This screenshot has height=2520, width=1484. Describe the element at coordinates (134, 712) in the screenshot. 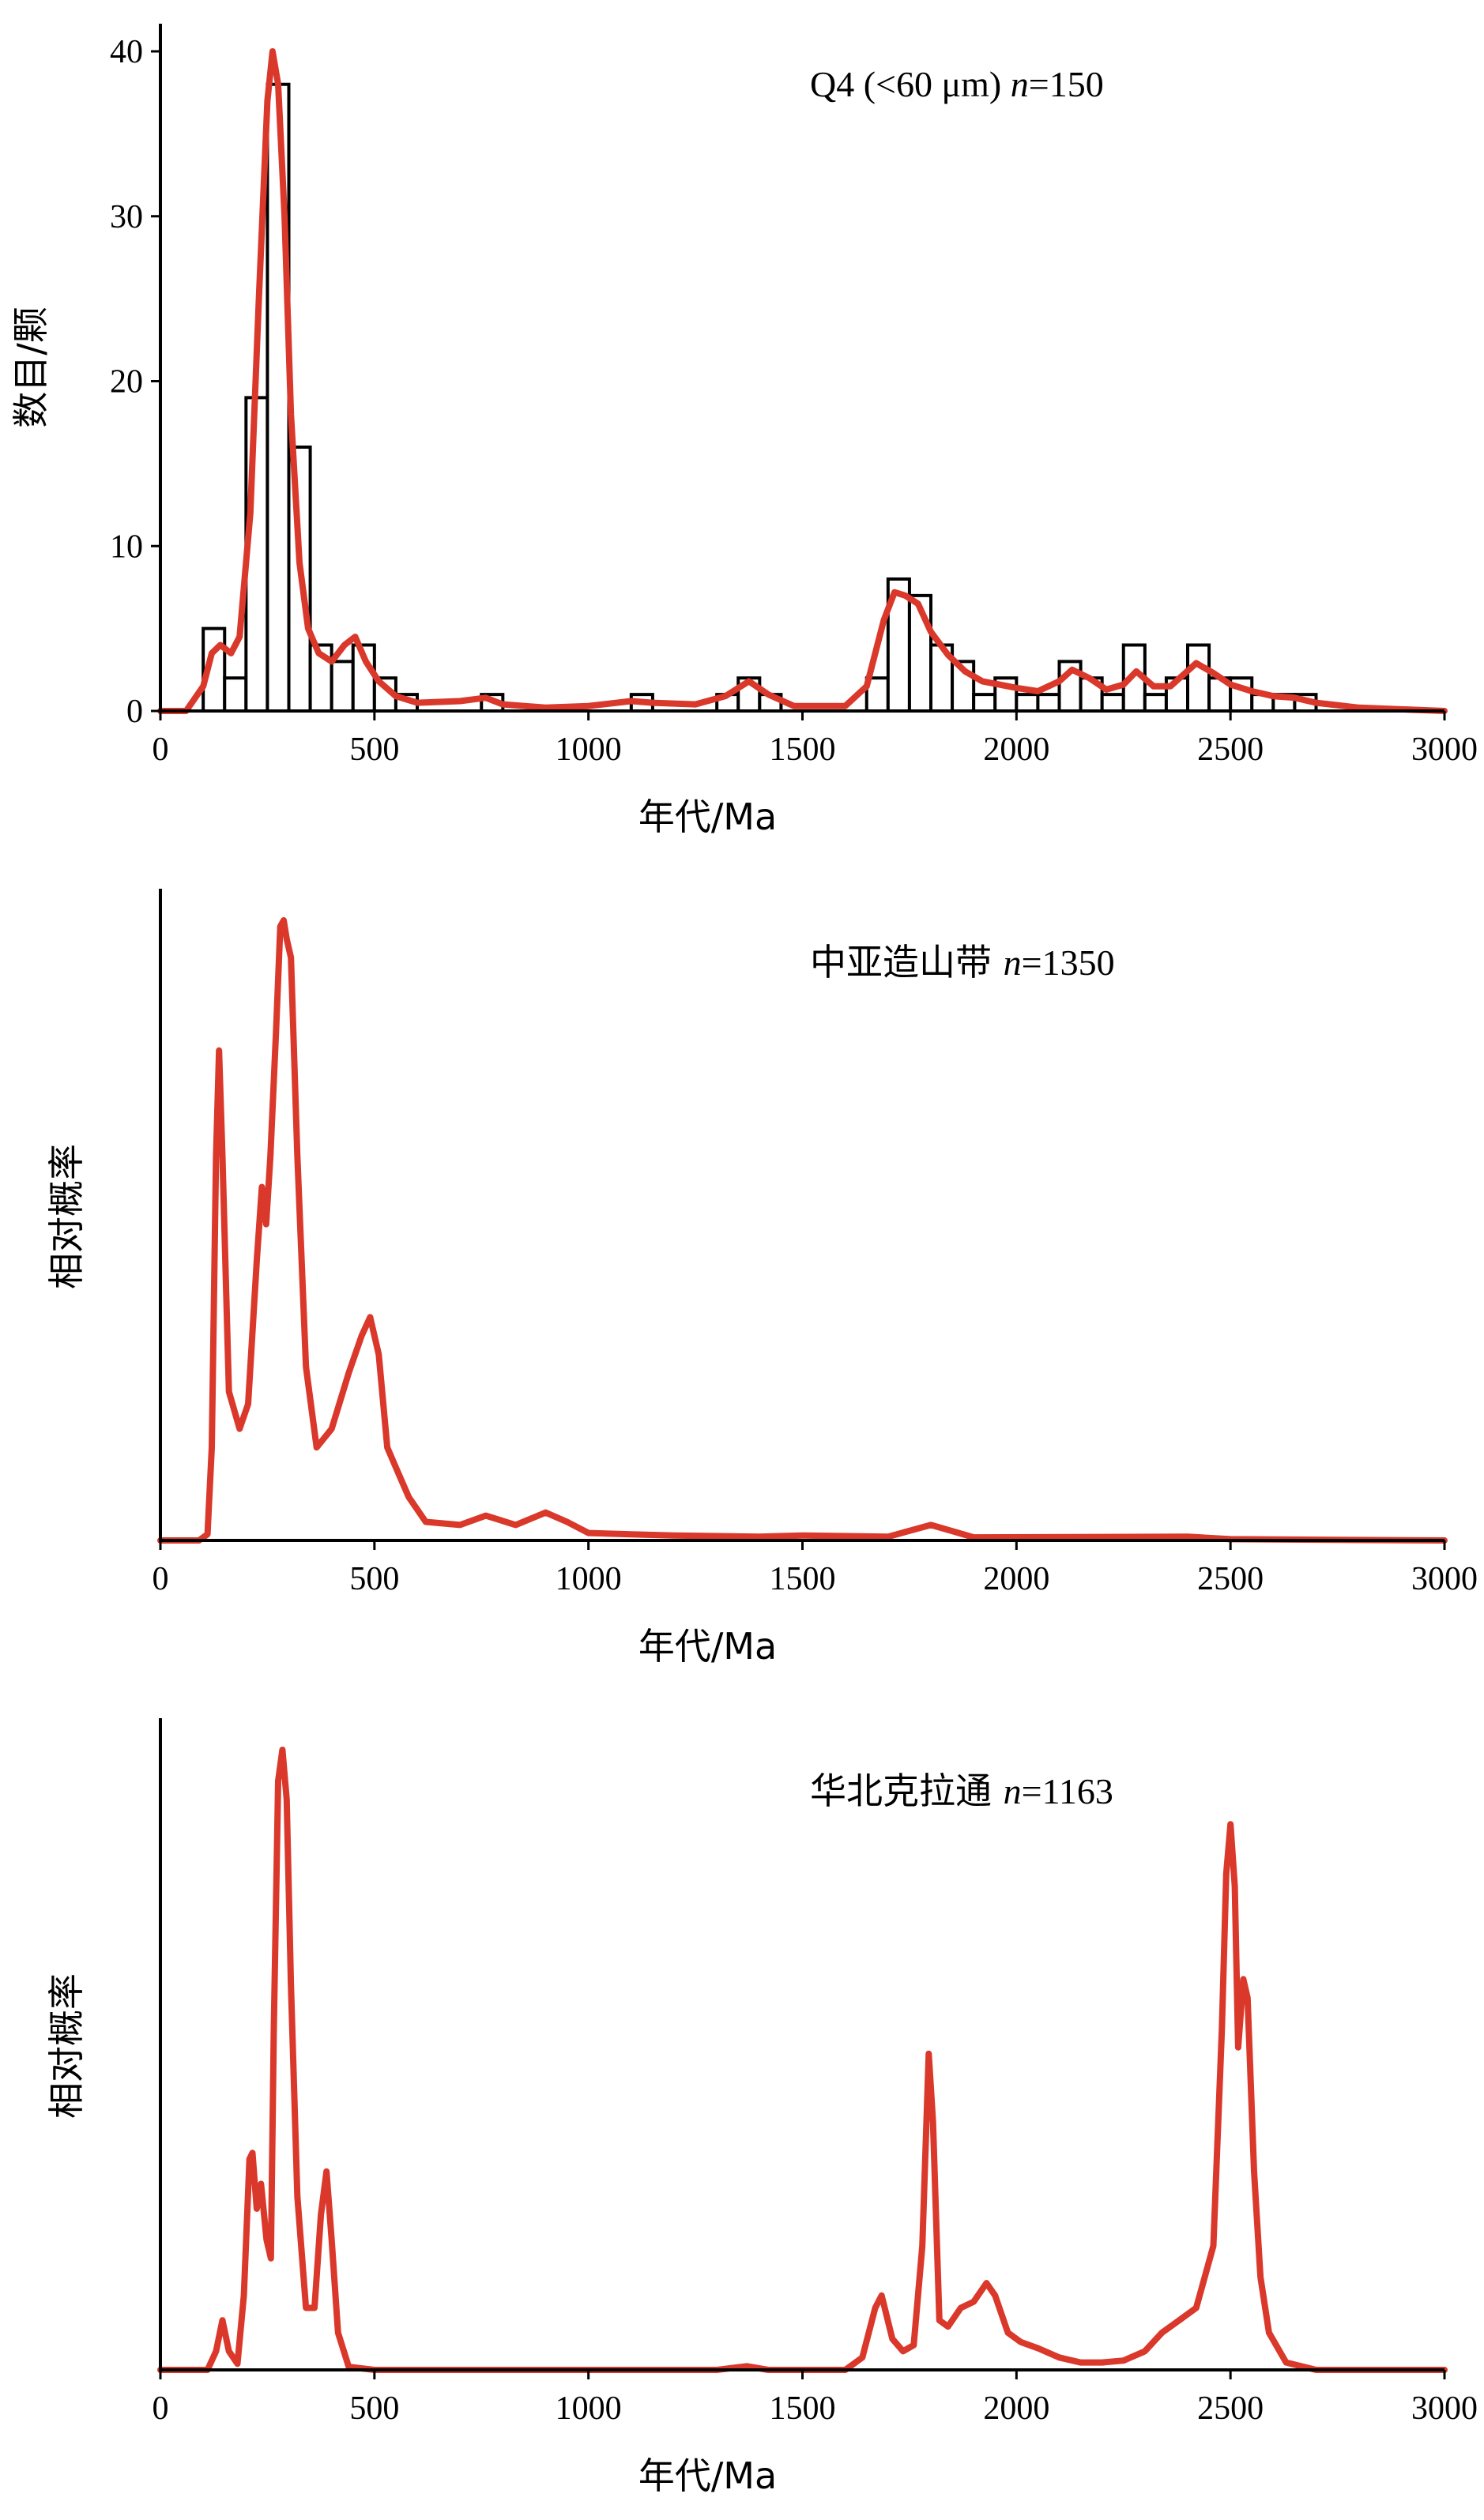

I see `y-tick-label: 0` at that location.